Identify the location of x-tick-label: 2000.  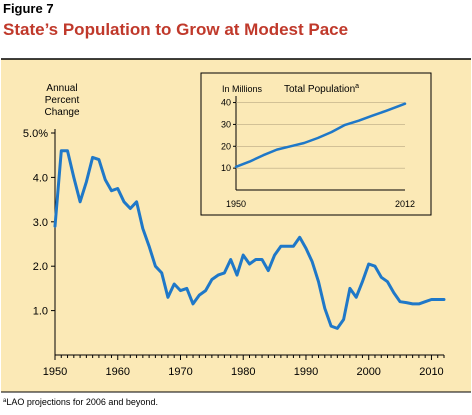
(368, 372).